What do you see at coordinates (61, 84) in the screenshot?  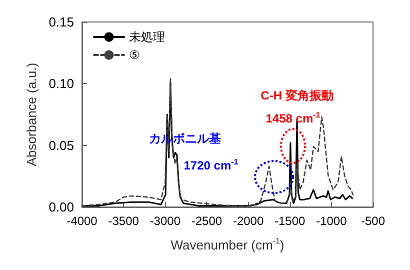 I see `y-tick-label: 0.10` at bounding box center [61, 84].